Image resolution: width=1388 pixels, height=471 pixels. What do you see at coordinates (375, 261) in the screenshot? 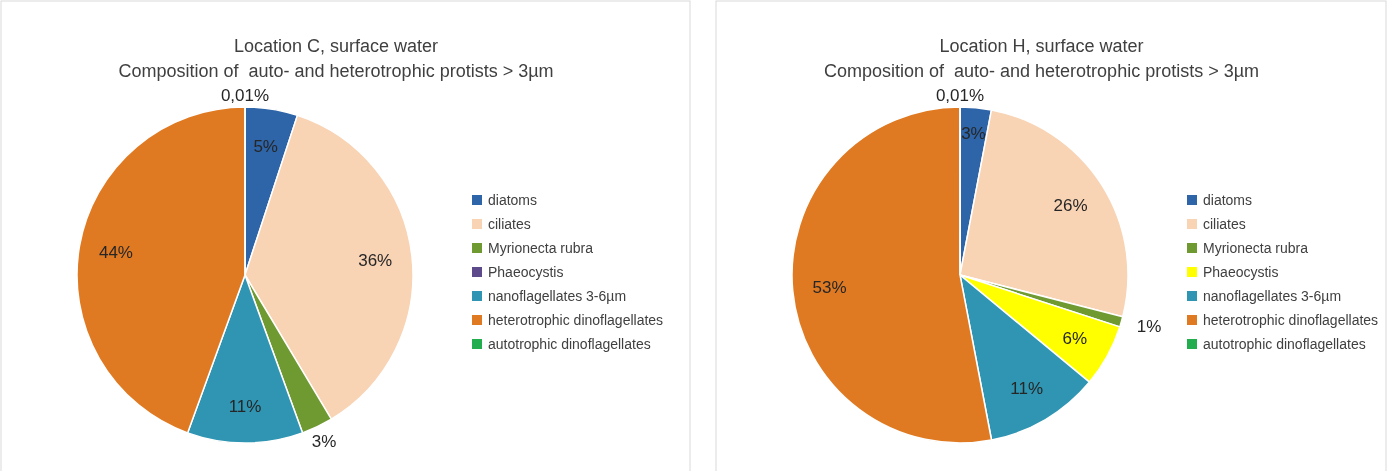
I see `data-label: 36%` at bounding box center [375, 261].